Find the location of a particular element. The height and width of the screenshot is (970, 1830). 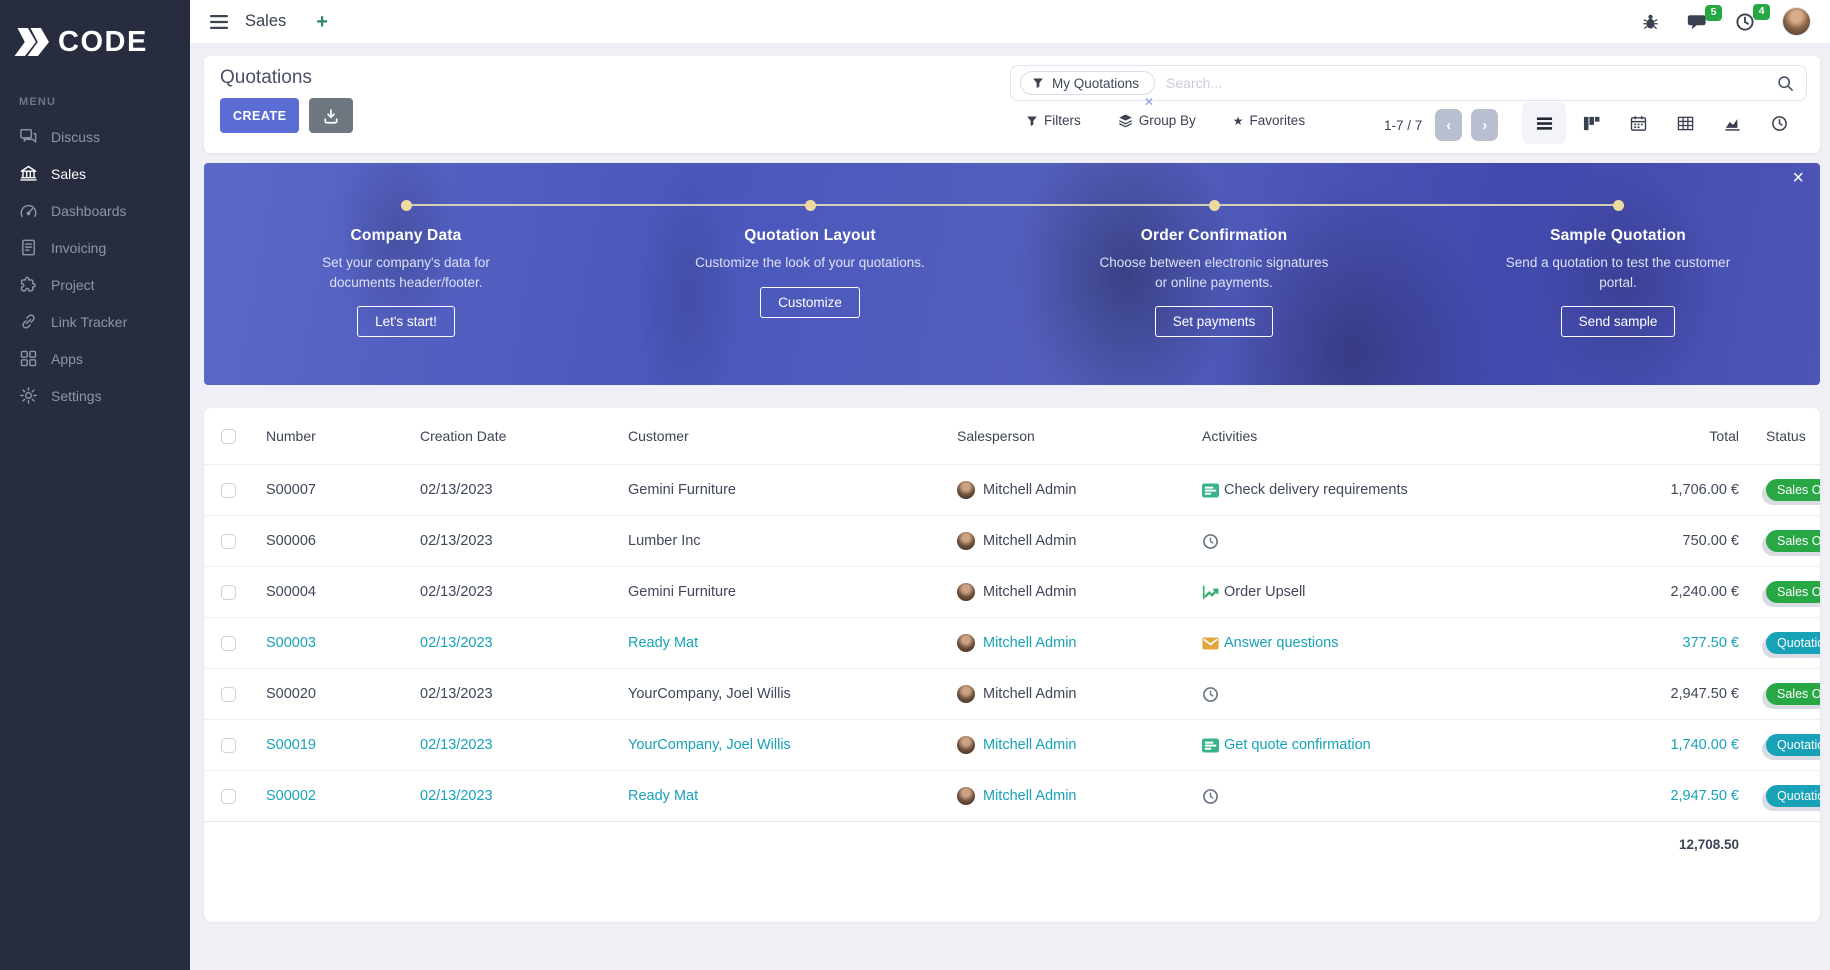

sidebar-item-project: Project is located at coordinates (95, 284).